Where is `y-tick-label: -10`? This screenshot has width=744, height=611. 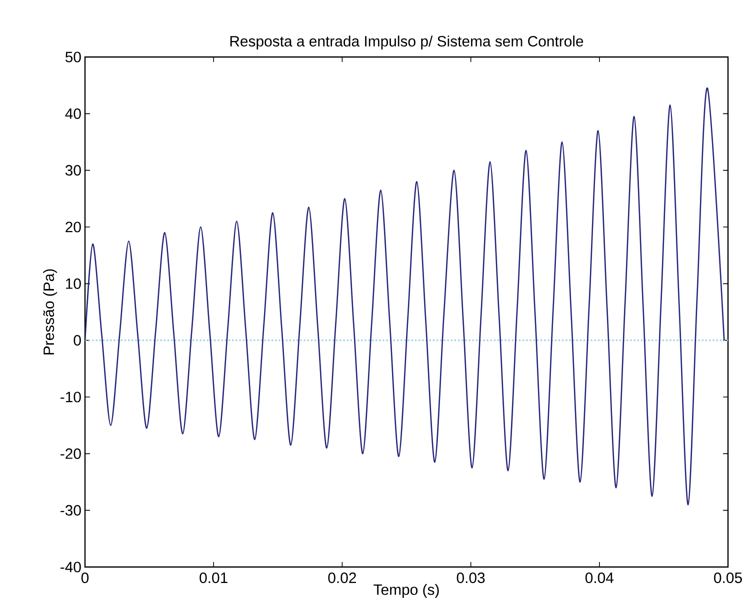
y-tick-label: -10 is located at coordinates (70, 397).